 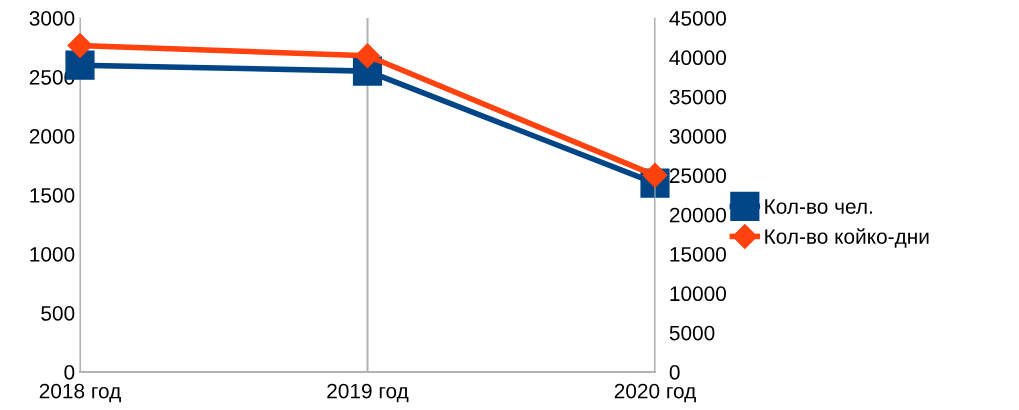 What do you see at coordinates (698, 136) in the screenshot?
I see `y2-tick-label: 30000` at bounding box center [698, 136].